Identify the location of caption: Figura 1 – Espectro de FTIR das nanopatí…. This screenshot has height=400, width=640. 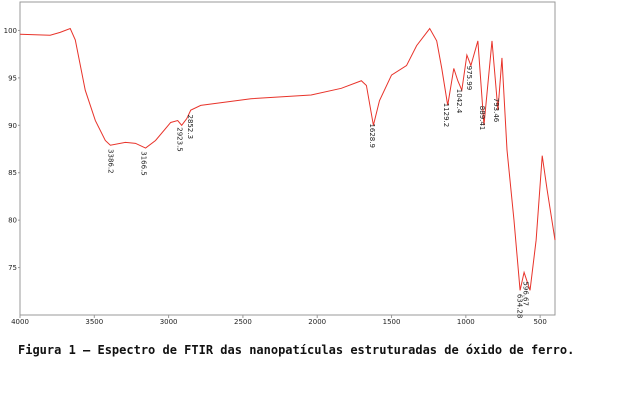
(296, 350).